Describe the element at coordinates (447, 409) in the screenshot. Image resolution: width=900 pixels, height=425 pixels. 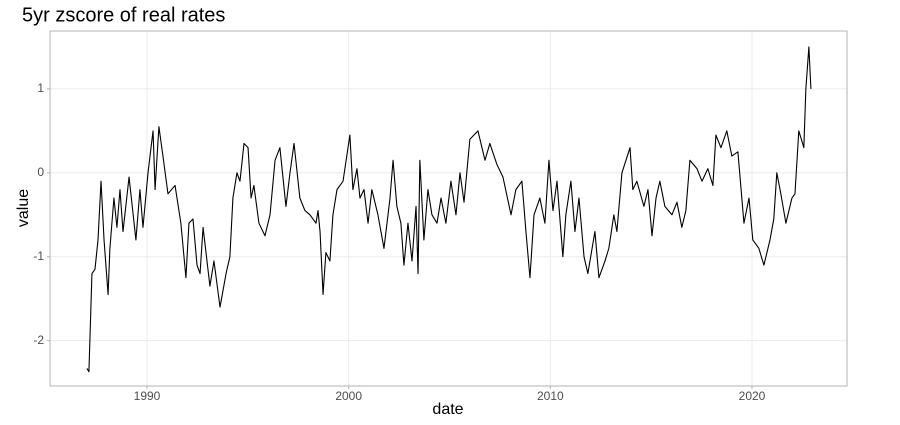
I see `x-axis-title: date` at that location.